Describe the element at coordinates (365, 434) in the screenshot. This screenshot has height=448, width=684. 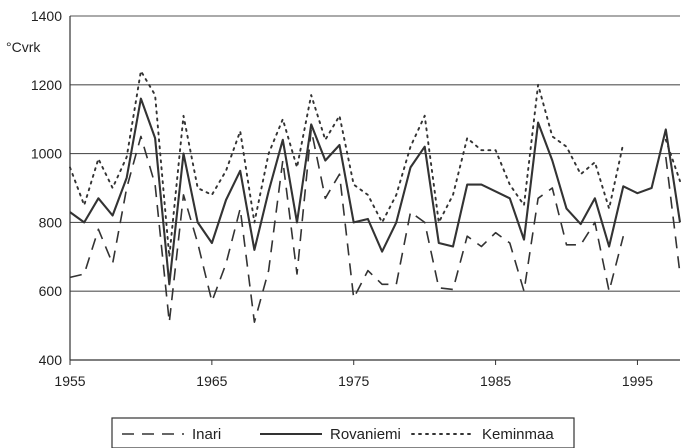
I see `legend-label-rovaniemi: Rovaniemi` at that location.